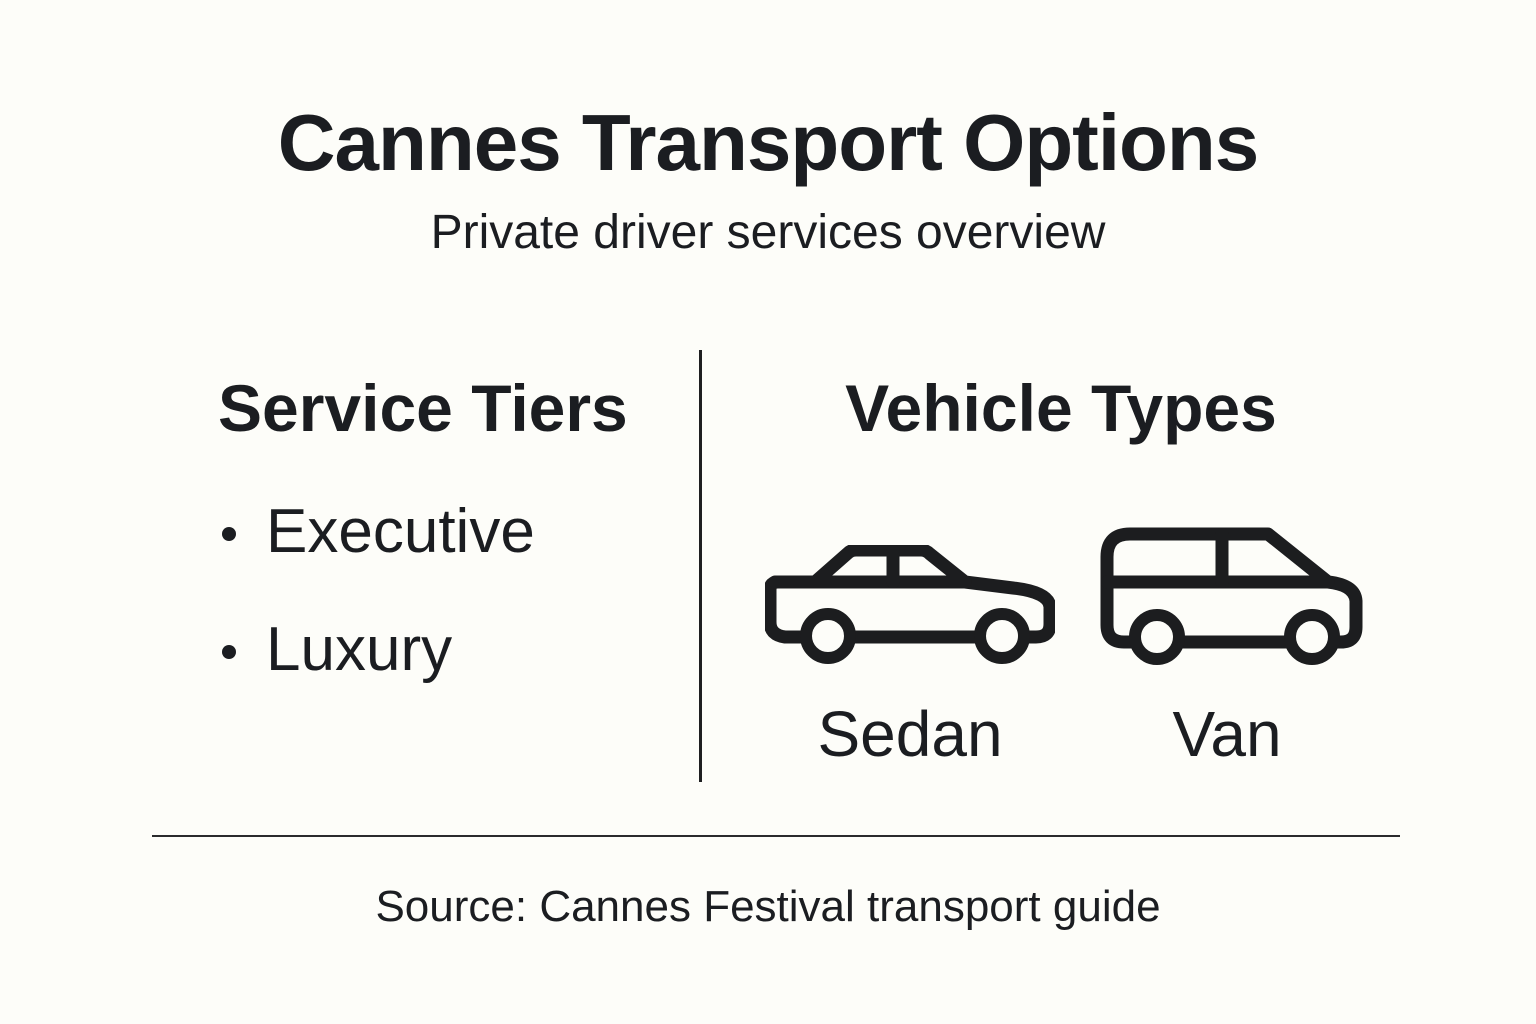 This screenshot has width=1536, height=1024. Describe the element at coordinates (776, 836) in the screenshot. I see `footer-divider` at that location.